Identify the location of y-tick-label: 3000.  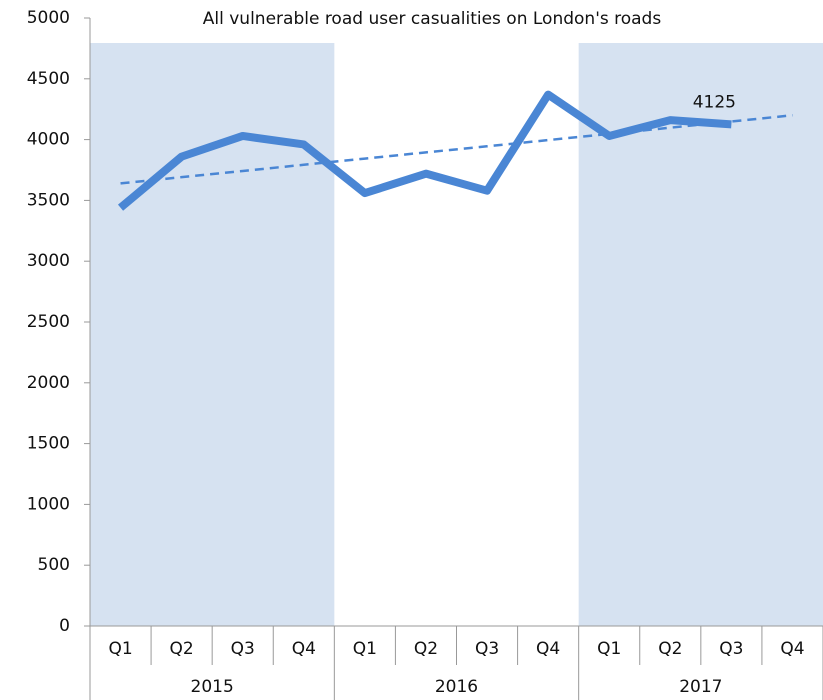
(48, 261).